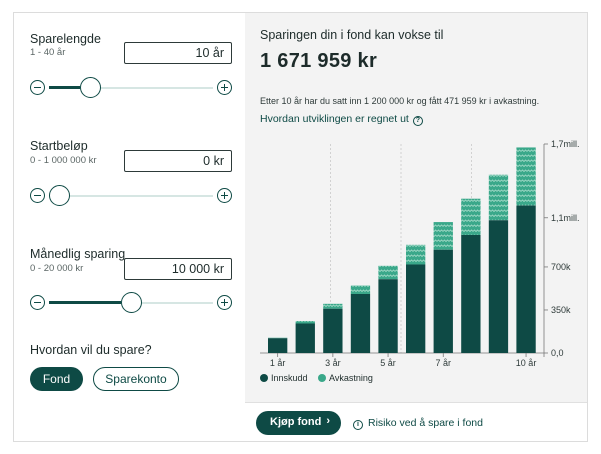 Image resolution: width=601 pixels, height=454 pixels. I want to click on y-tick-label: 700k, so click(561, 267).